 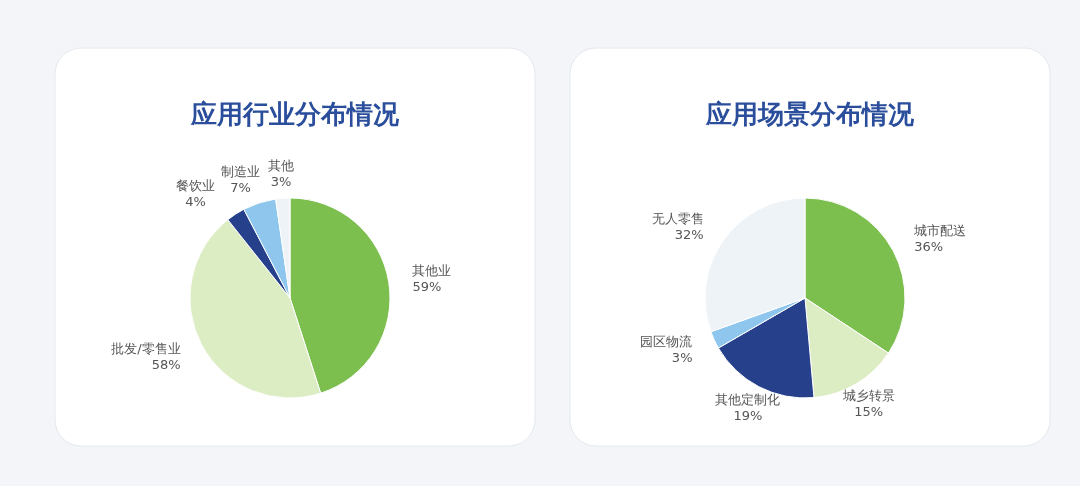 I want to click on slice-label: 其他, so click(x=281, y=166).